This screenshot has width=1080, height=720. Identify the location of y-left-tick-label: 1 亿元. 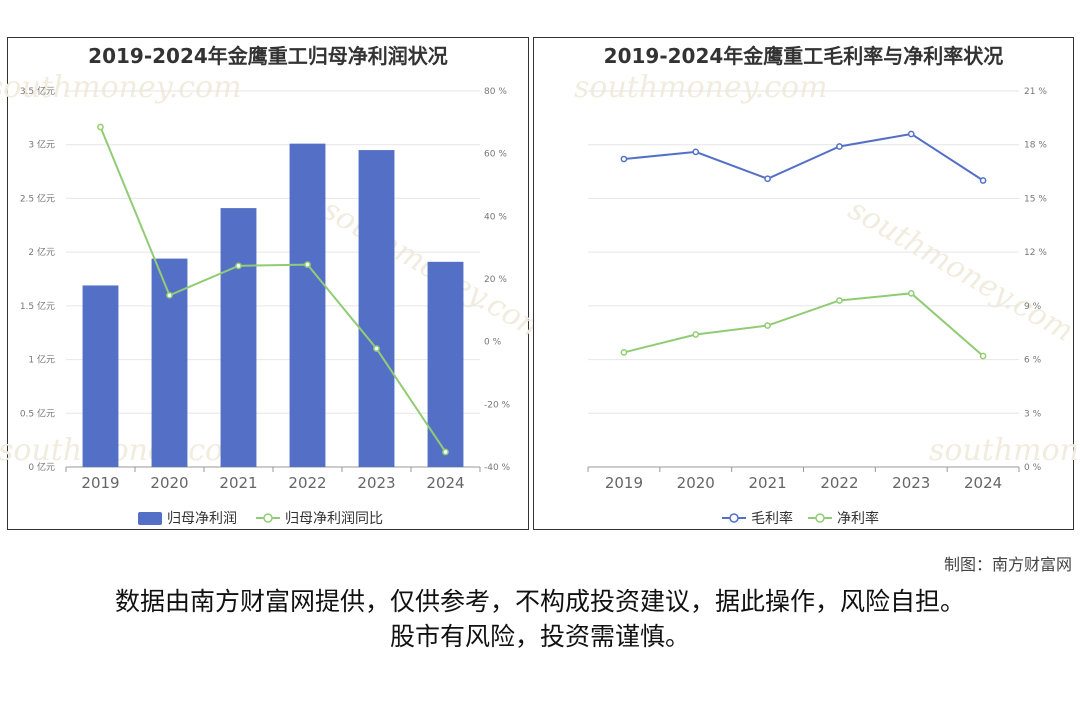
(41, 360).